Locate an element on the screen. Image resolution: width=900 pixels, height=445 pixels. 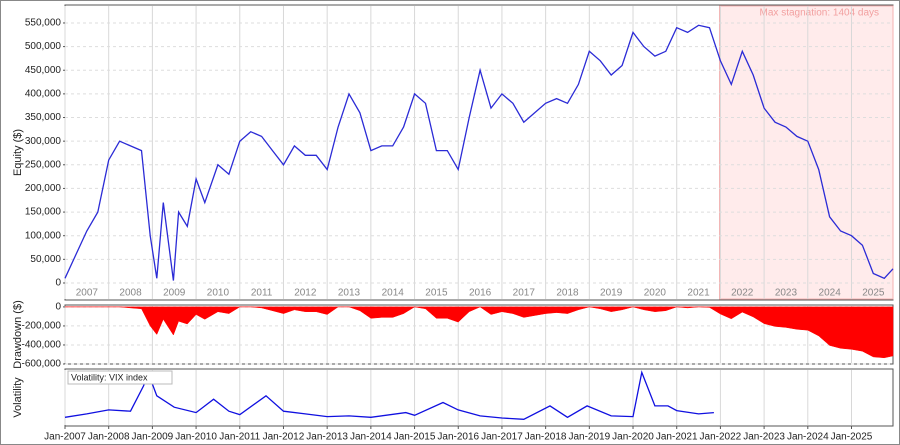
x-tick-label: Jan-2022 is located at coordinates (721, 437).